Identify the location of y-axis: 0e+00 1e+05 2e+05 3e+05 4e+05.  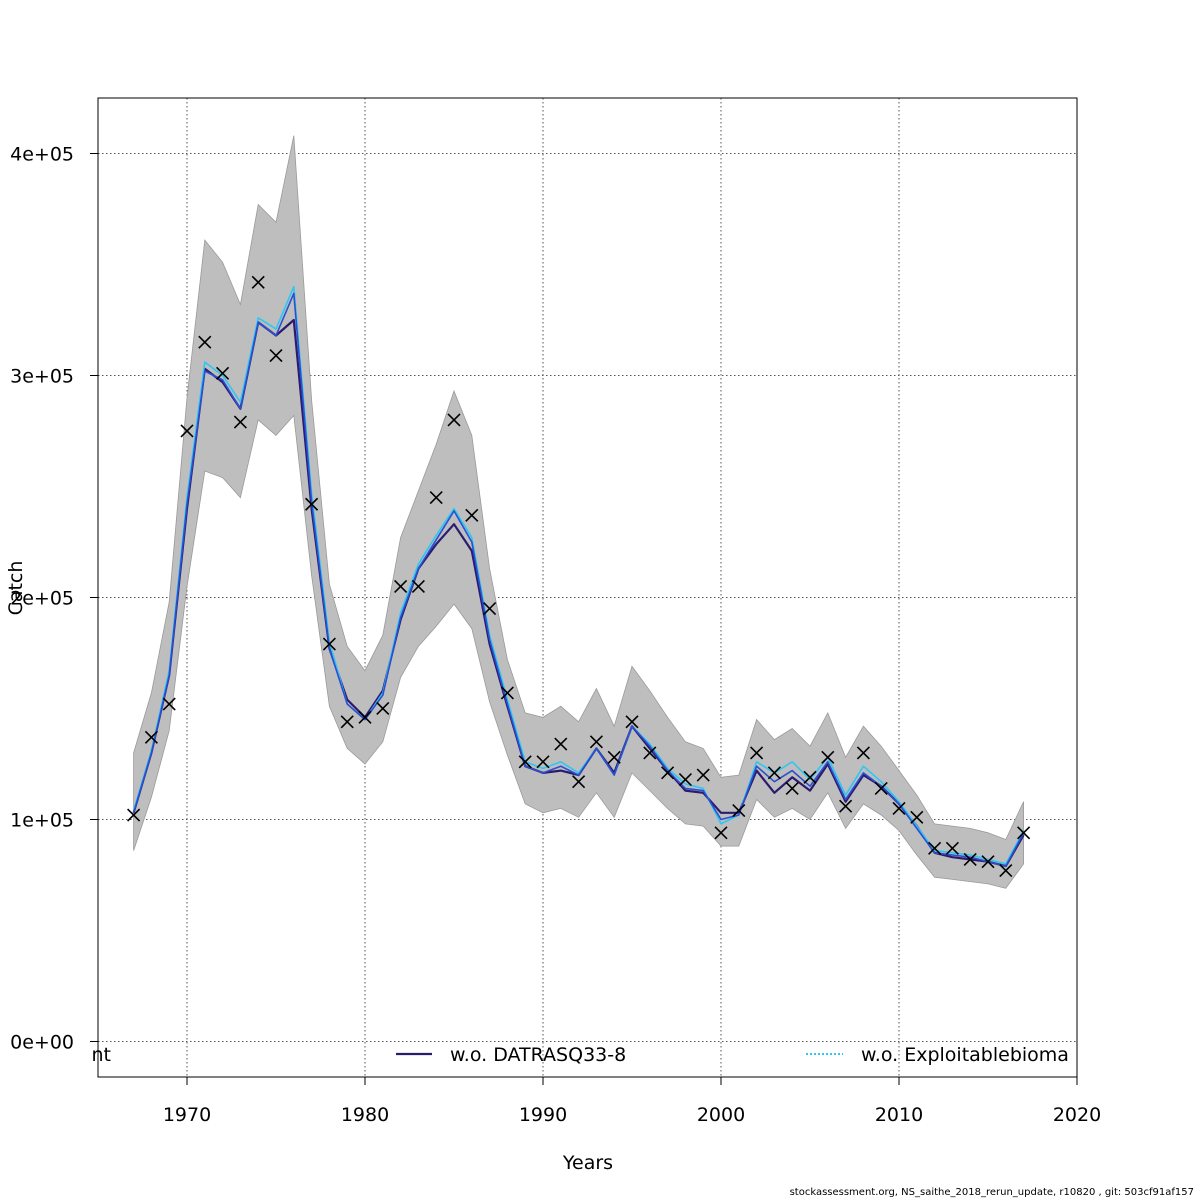
(54, 598).